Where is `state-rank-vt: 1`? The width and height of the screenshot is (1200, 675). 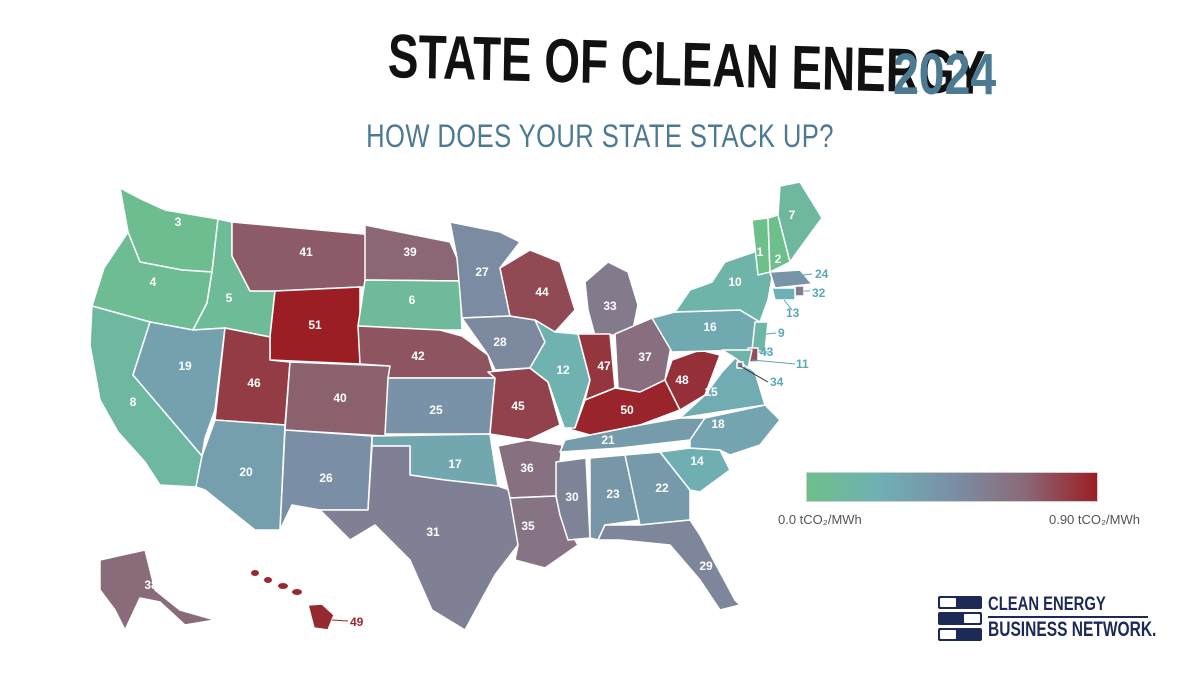
state-rank-vt: 1 is located at coordinates (760, 252).